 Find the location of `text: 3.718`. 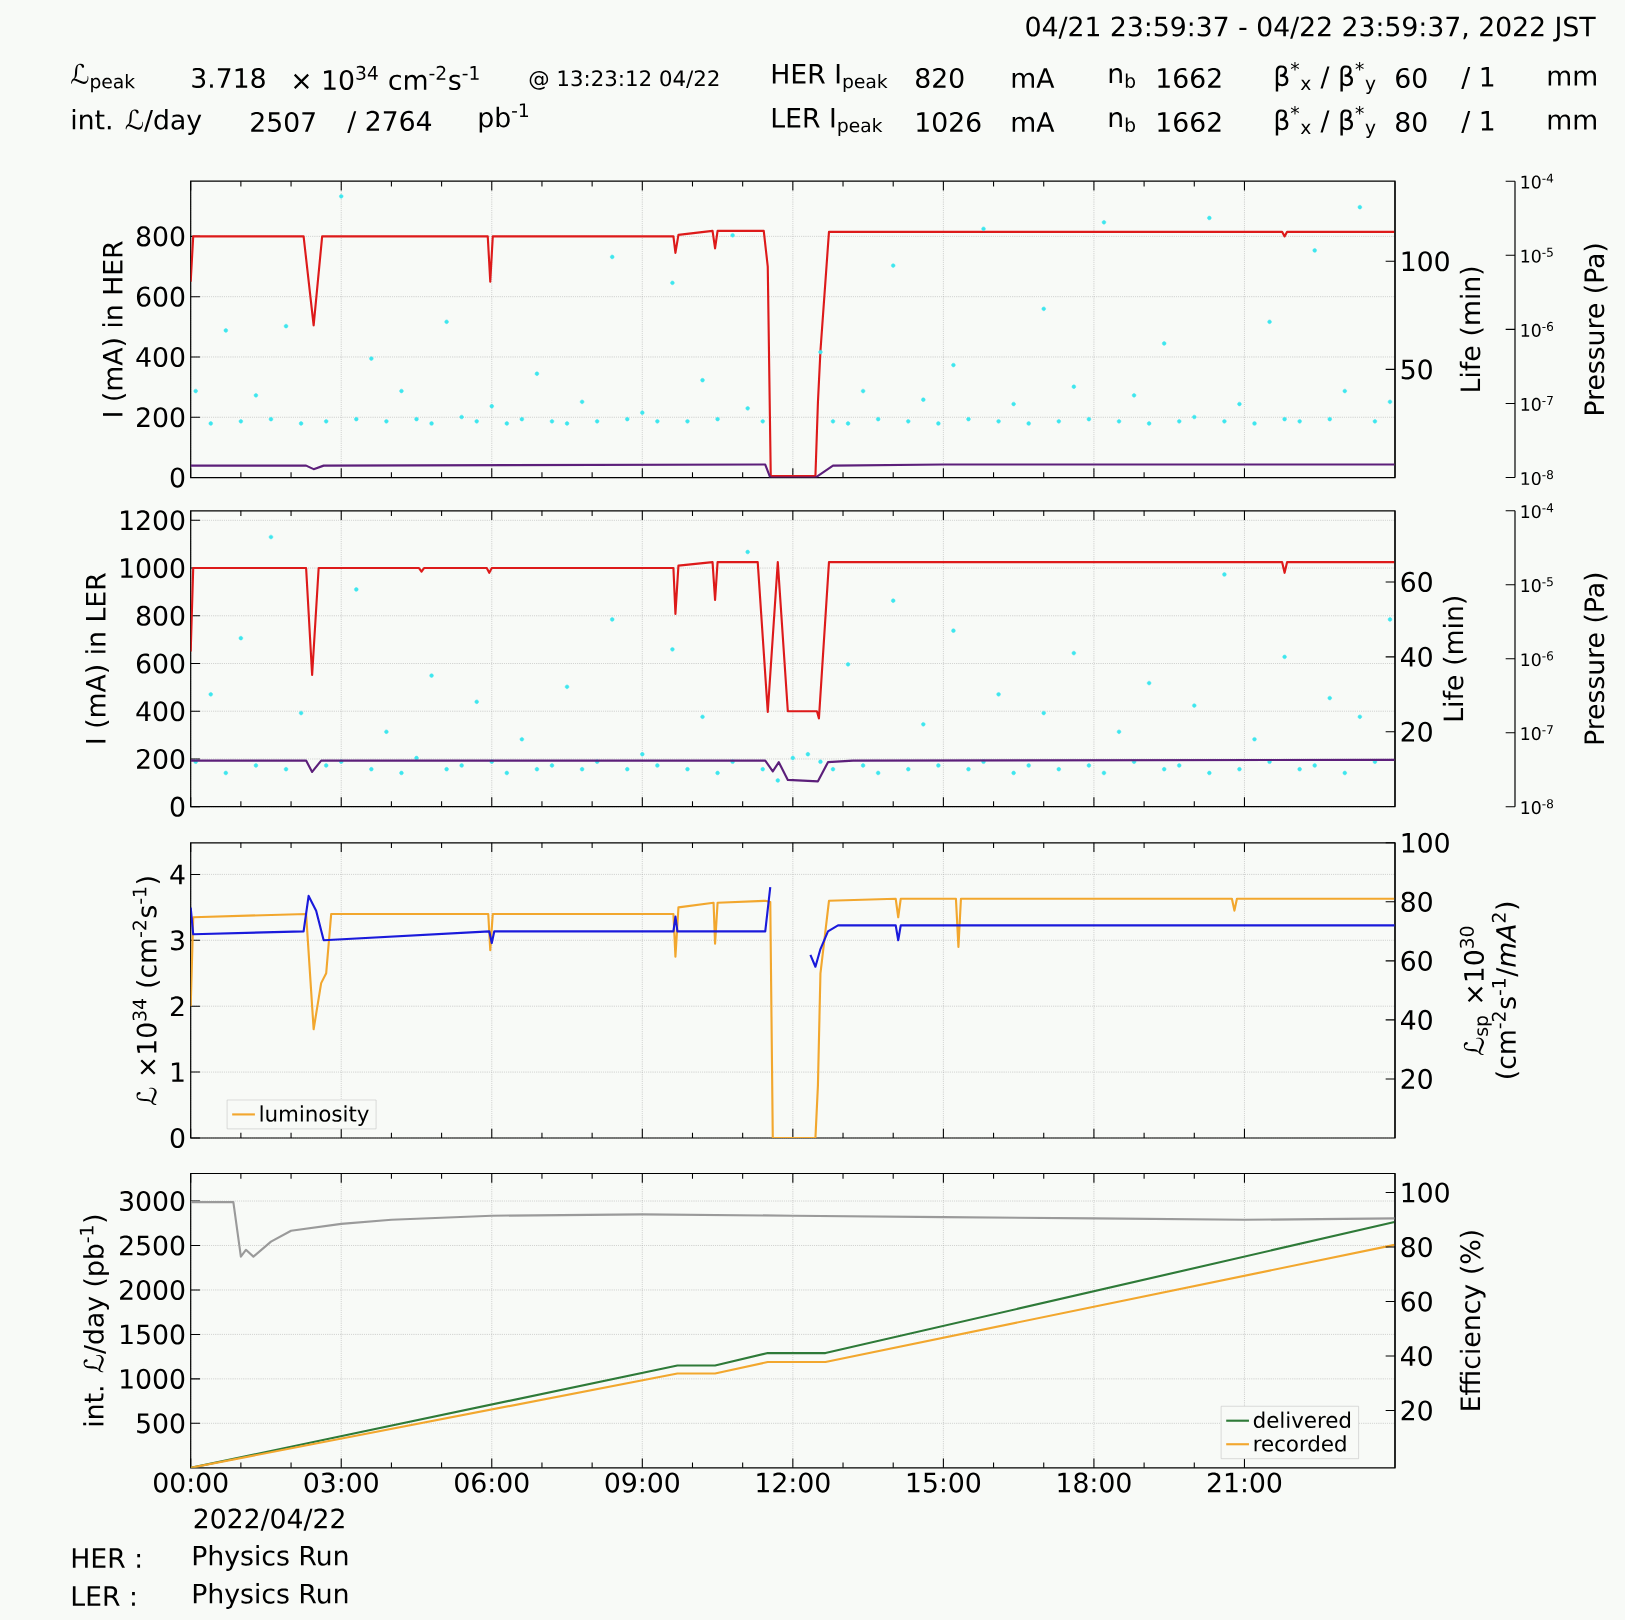

text: 3.718 is located at coordinates (228, 78).